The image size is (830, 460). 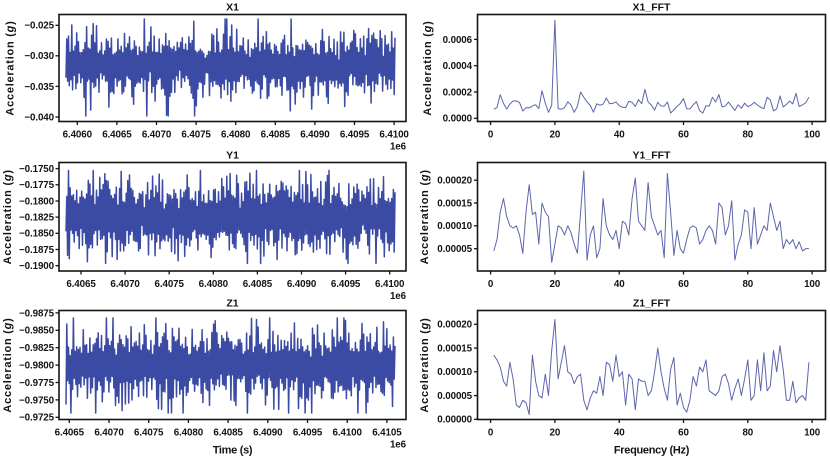 What do you see at coordinates (37, 250) in the screenshot?
I see `svg-text: −0.1875` at bounding box center [37, 250].